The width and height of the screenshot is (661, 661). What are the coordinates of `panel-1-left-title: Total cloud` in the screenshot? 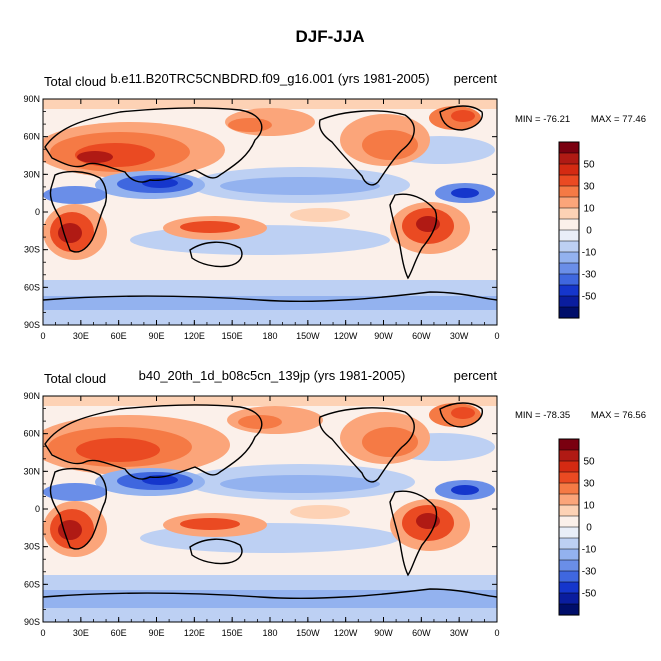 It's located at (75, 81).